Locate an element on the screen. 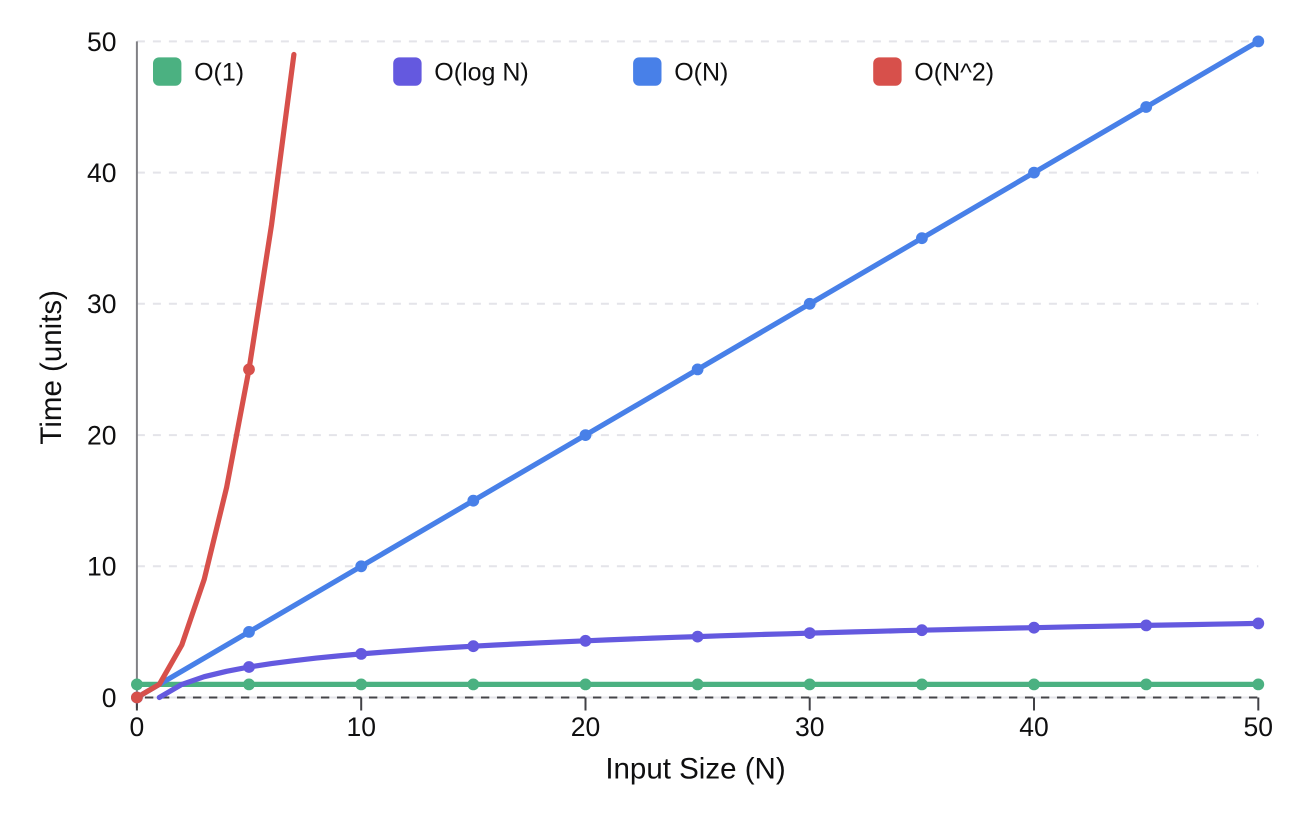 The width and height of the screenshot is (1298, 821). svg-text: O(log N) is located at coordinates (481, 73).